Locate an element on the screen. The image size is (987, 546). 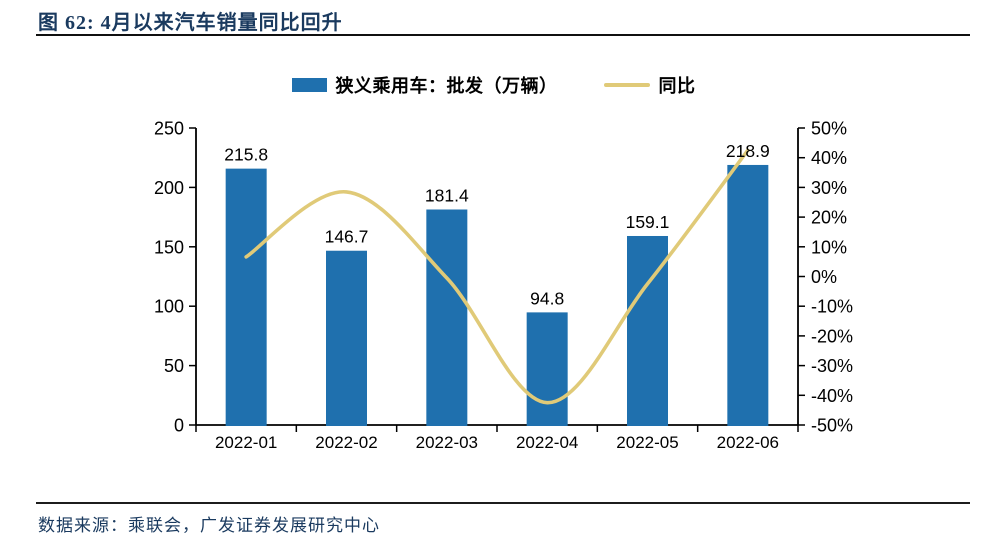
y-right-tick-label: 30% is located at coordinates (829, 188).